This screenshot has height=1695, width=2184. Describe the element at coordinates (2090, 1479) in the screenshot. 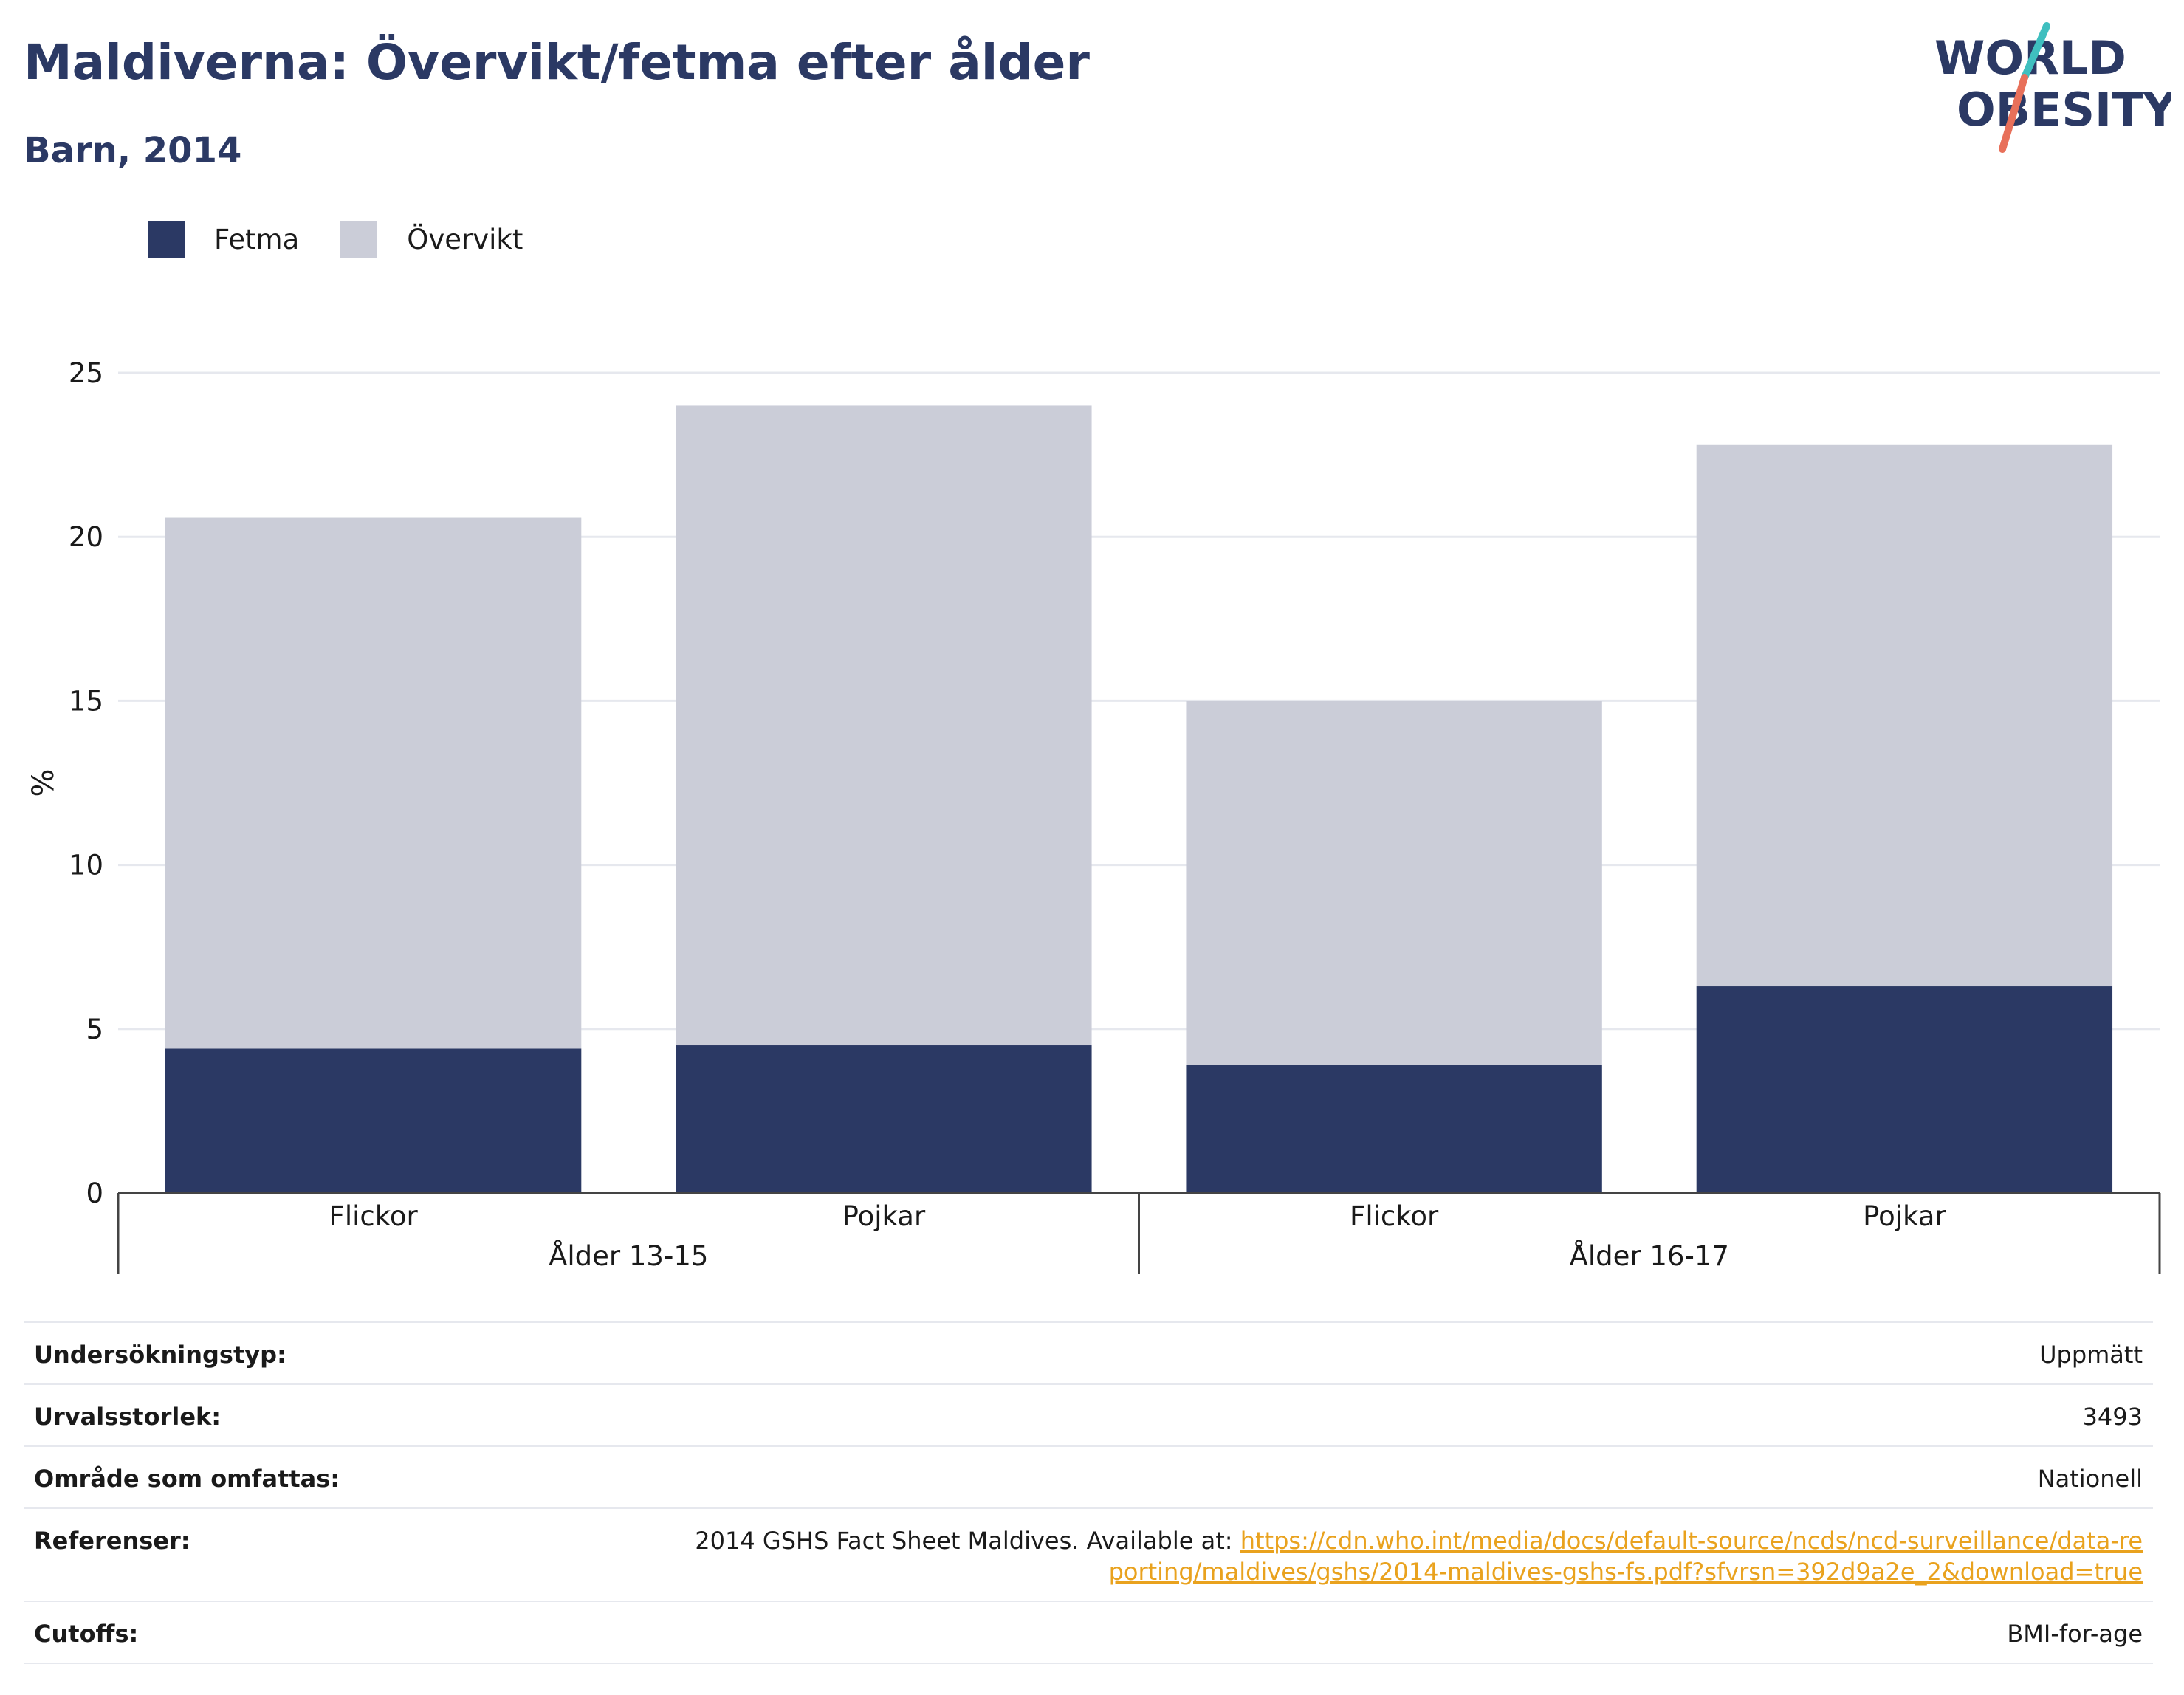

I see `info-value: Nationell` at that location.